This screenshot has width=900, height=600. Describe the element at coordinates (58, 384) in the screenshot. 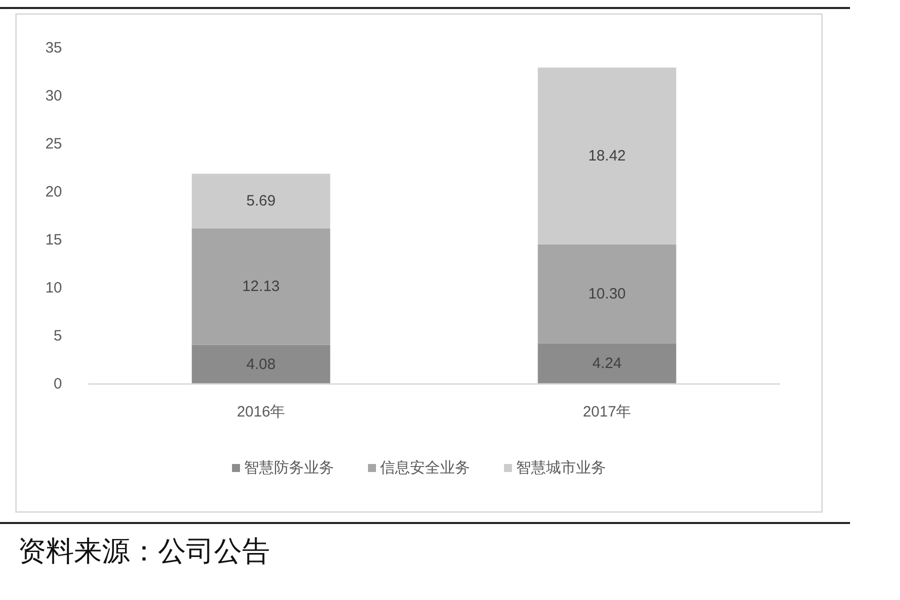

I see `y-tick-label: 0` at that location.